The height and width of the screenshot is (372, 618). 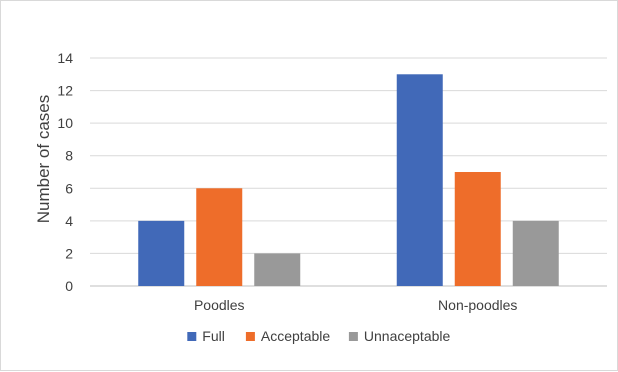 I want to click on y-tick-label: 14, so click(x=65, y=58).